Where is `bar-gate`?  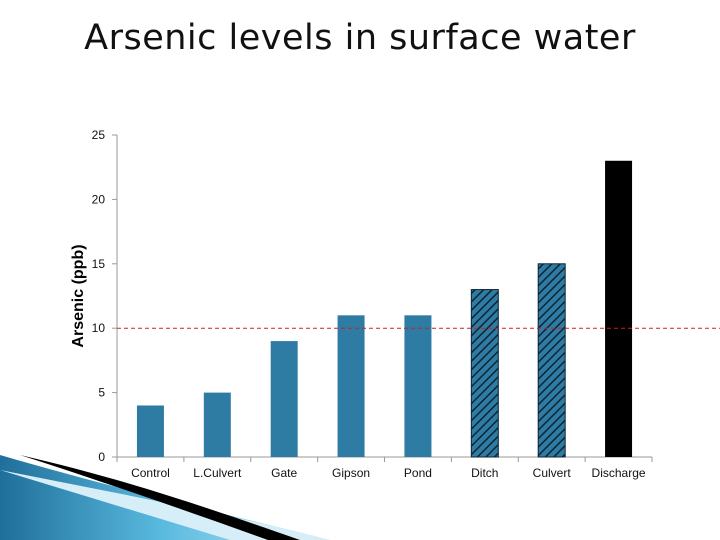
bar-gate is located at coordinates (284, 399).